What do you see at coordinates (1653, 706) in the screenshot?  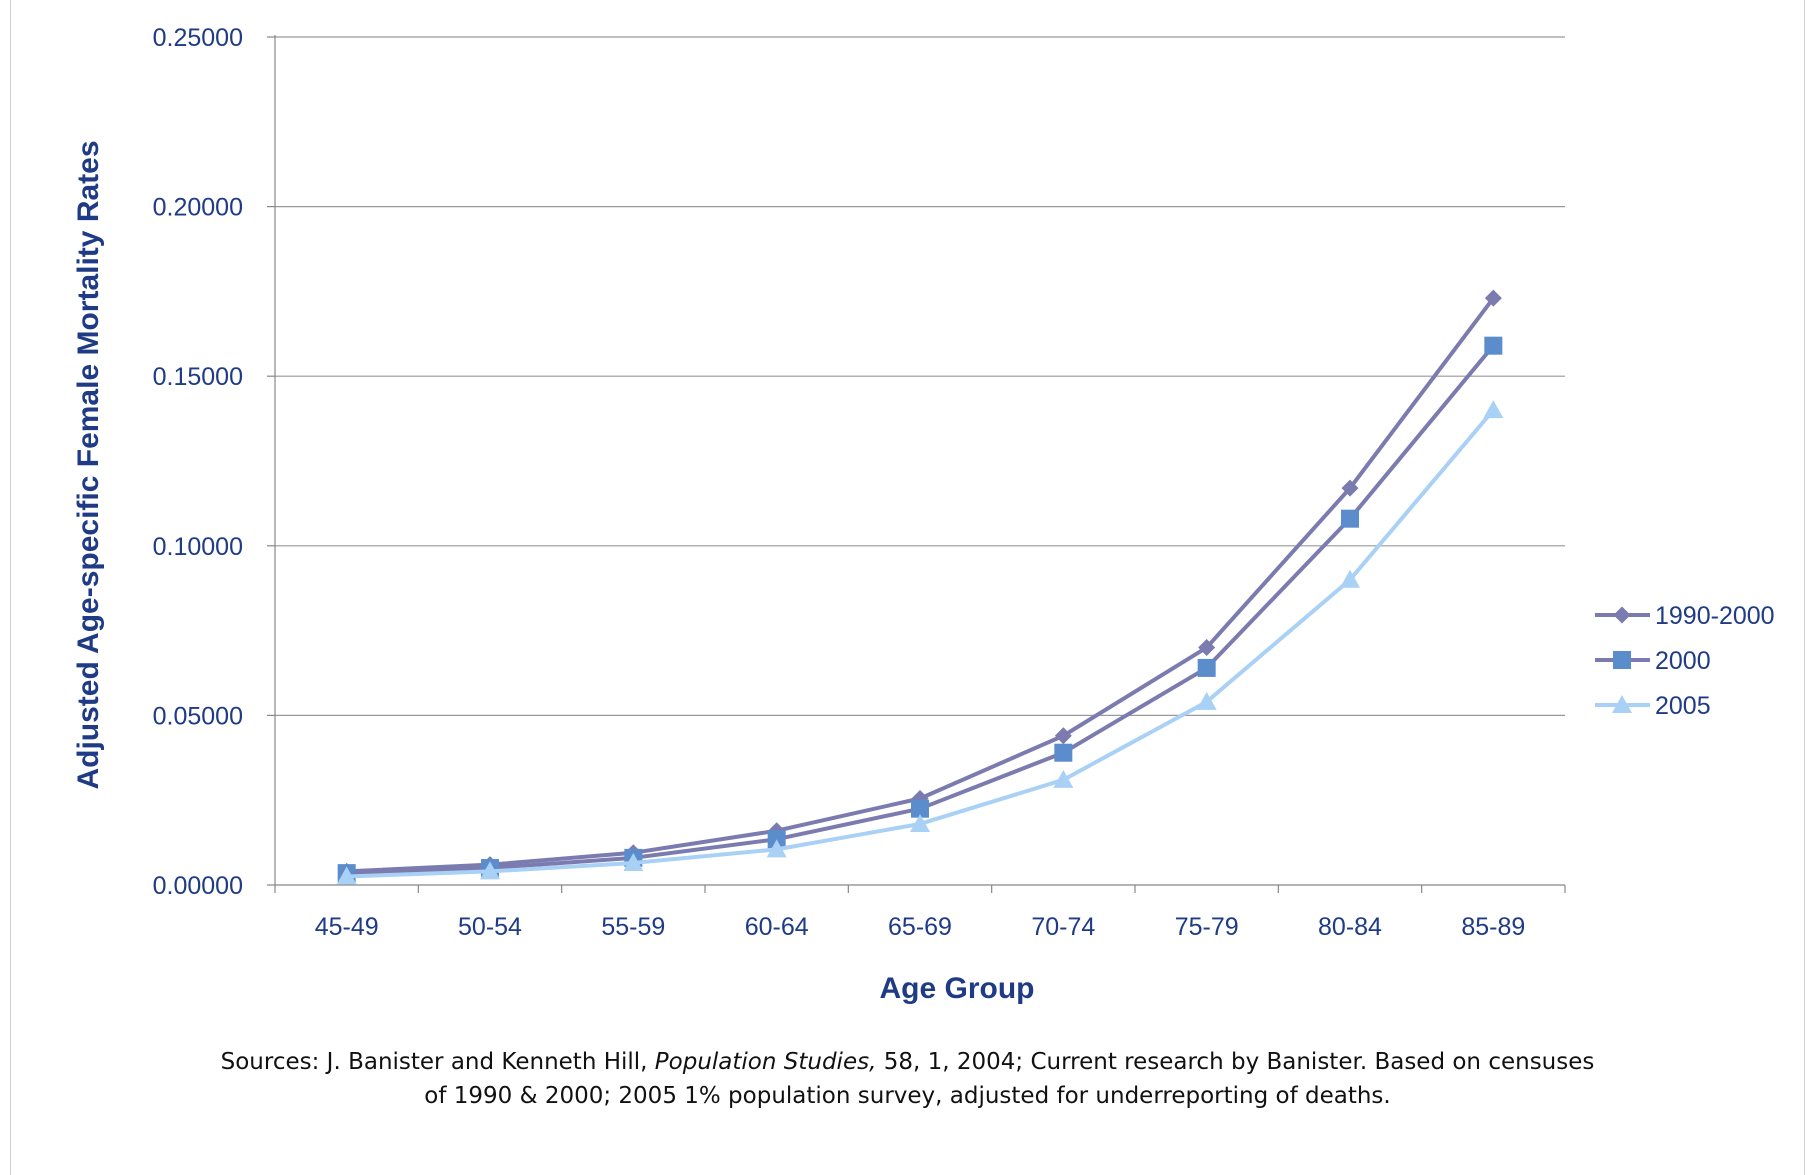 I see `legend-item: 2005` at bounding box center [1653, 706].